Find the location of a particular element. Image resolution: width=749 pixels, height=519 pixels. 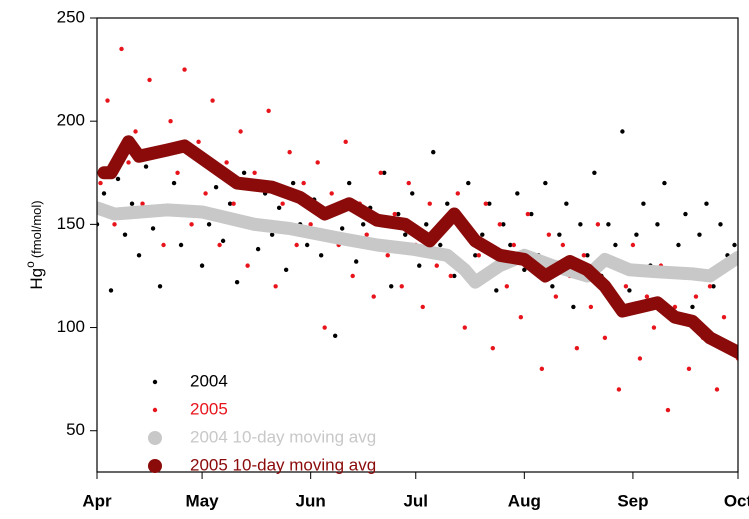

legend-label: 2005 is located at coordinates (209, 408).